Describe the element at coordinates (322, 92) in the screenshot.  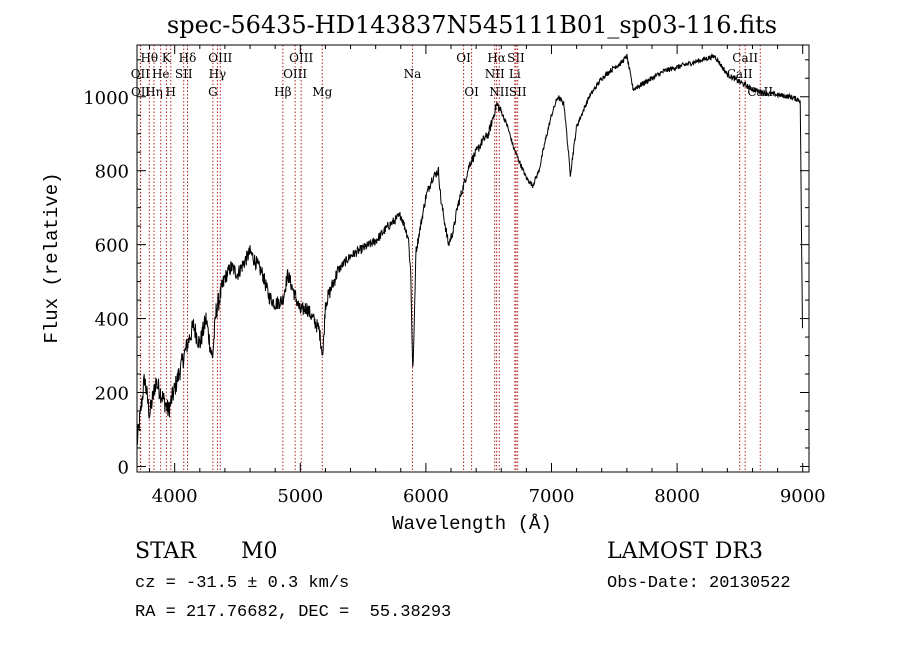
I see `line-marker-label: Mg` at that location.